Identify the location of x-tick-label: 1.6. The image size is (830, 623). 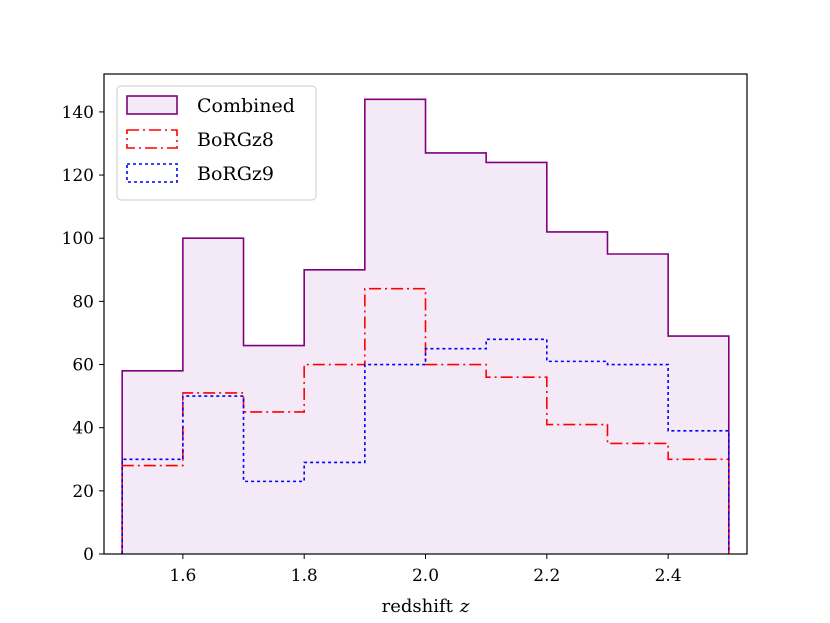
(182, 576).